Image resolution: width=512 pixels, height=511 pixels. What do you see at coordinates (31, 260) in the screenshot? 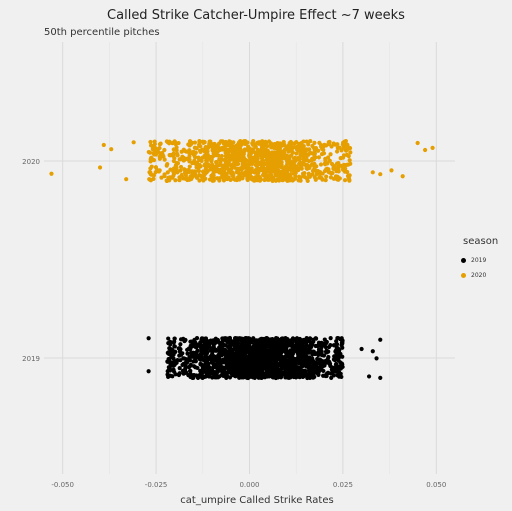
I see `y-tick-labels: 2019 2020` at bounding box center [31, 260].